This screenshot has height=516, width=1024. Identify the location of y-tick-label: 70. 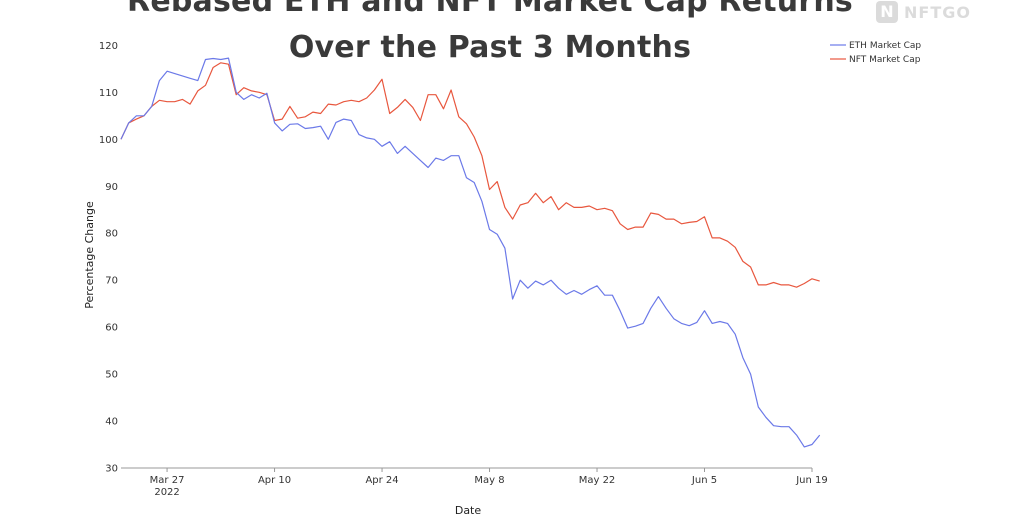
(111, 281).